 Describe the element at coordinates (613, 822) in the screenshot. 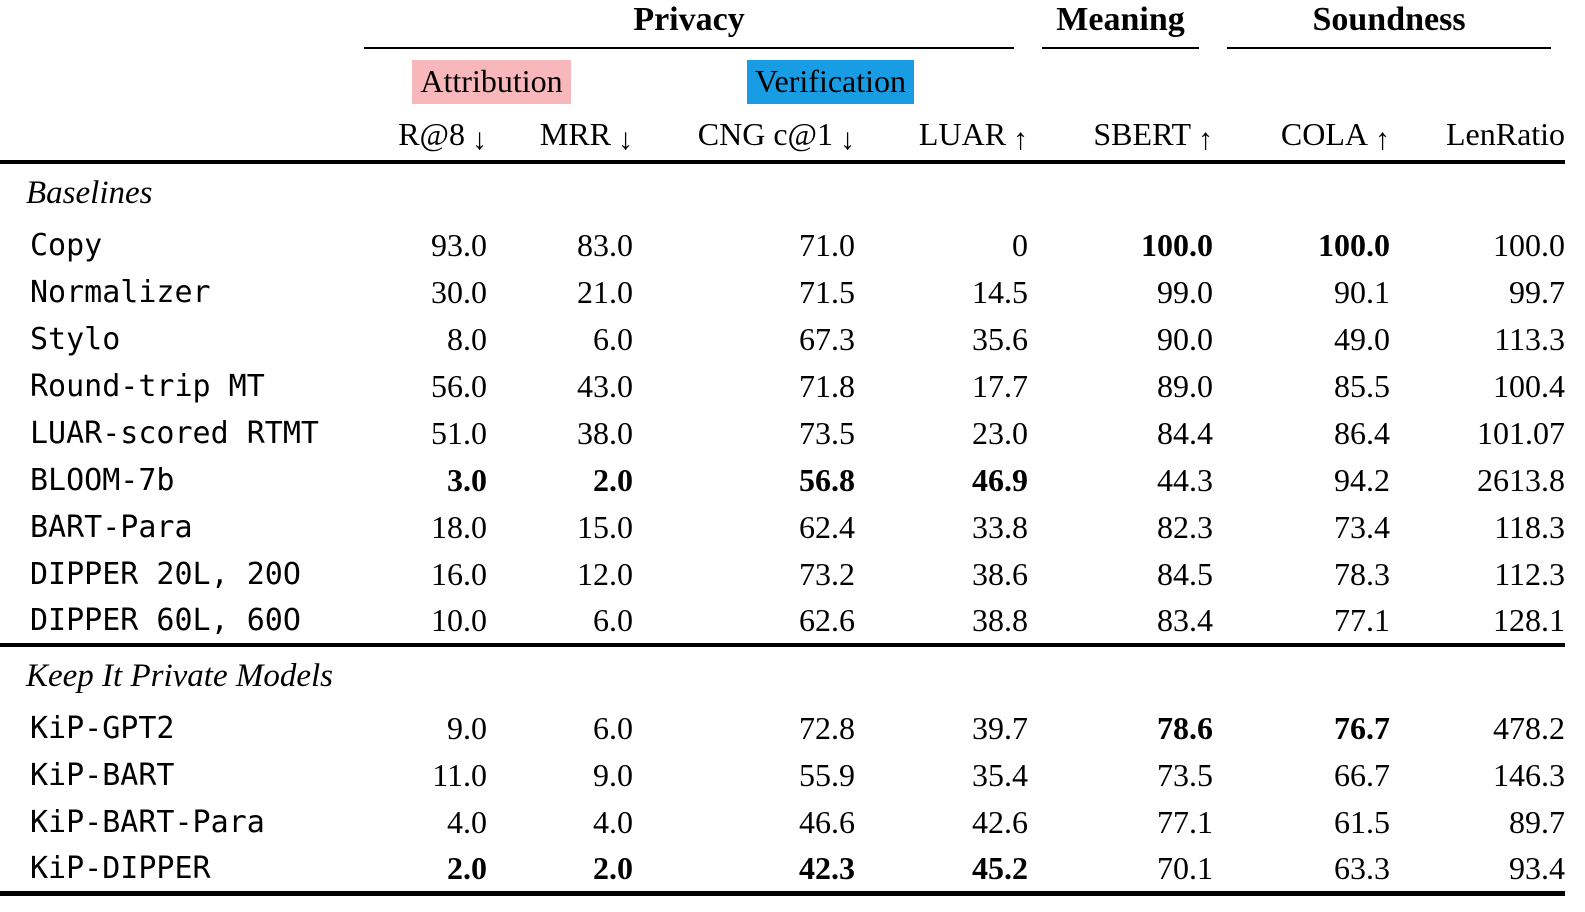

I see `cell-mrr: 4.0` at that location.